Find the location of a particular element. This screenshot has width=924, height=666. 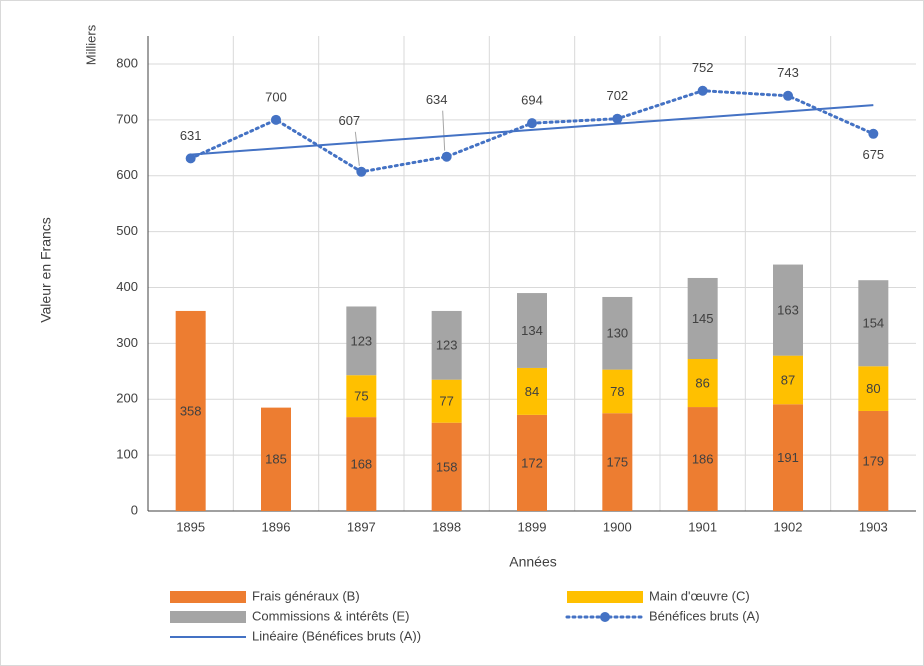

point-value-label: 700 is located at coordinates (276, 96).